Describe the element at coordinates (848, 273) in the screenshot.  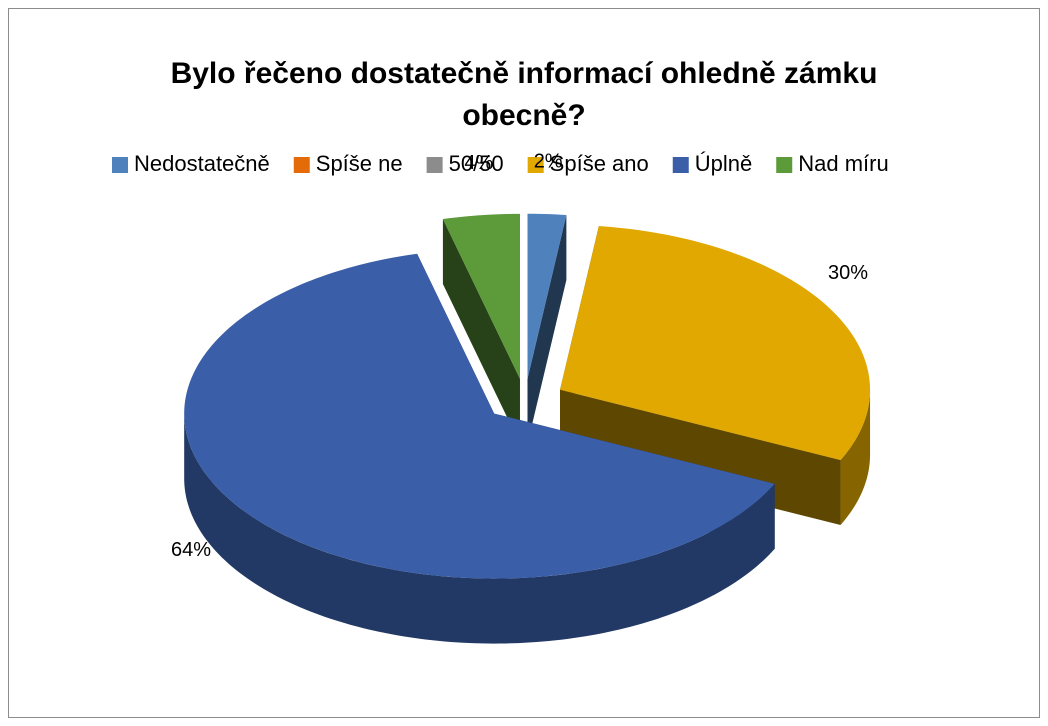
I see `data-label: 30%` at that location.